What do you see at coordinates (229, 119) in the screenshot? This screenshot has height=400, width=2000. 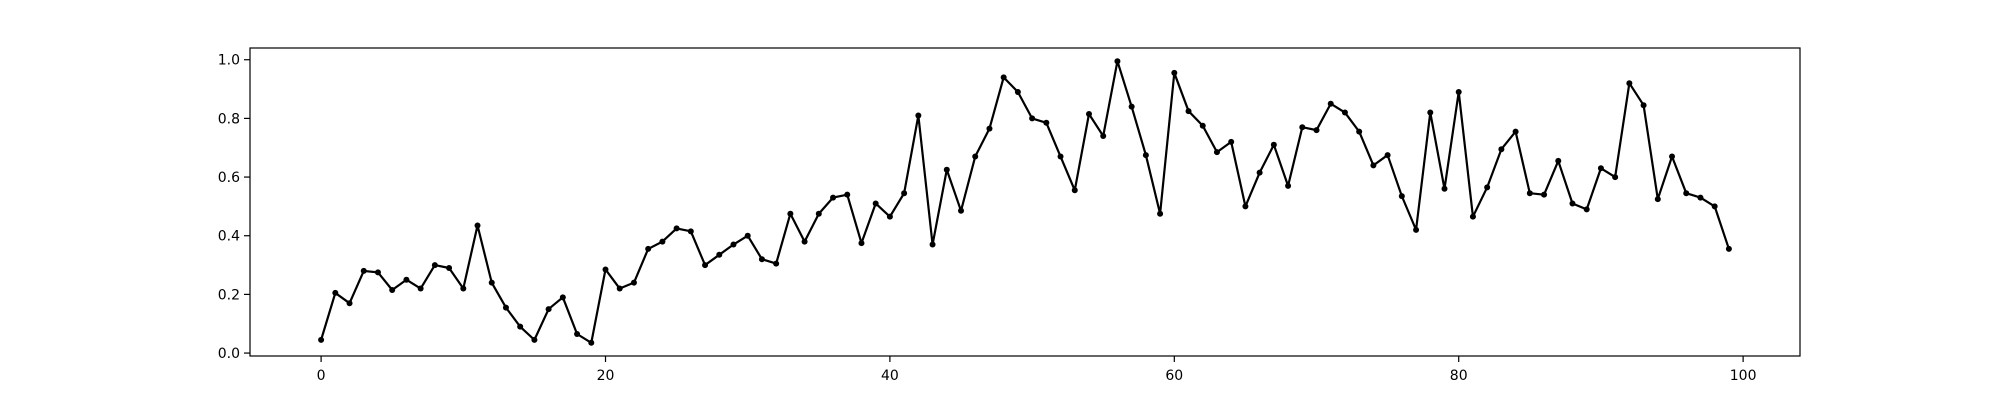 I see `y-tick-label: 0.8` at bounding box center [229, 119].